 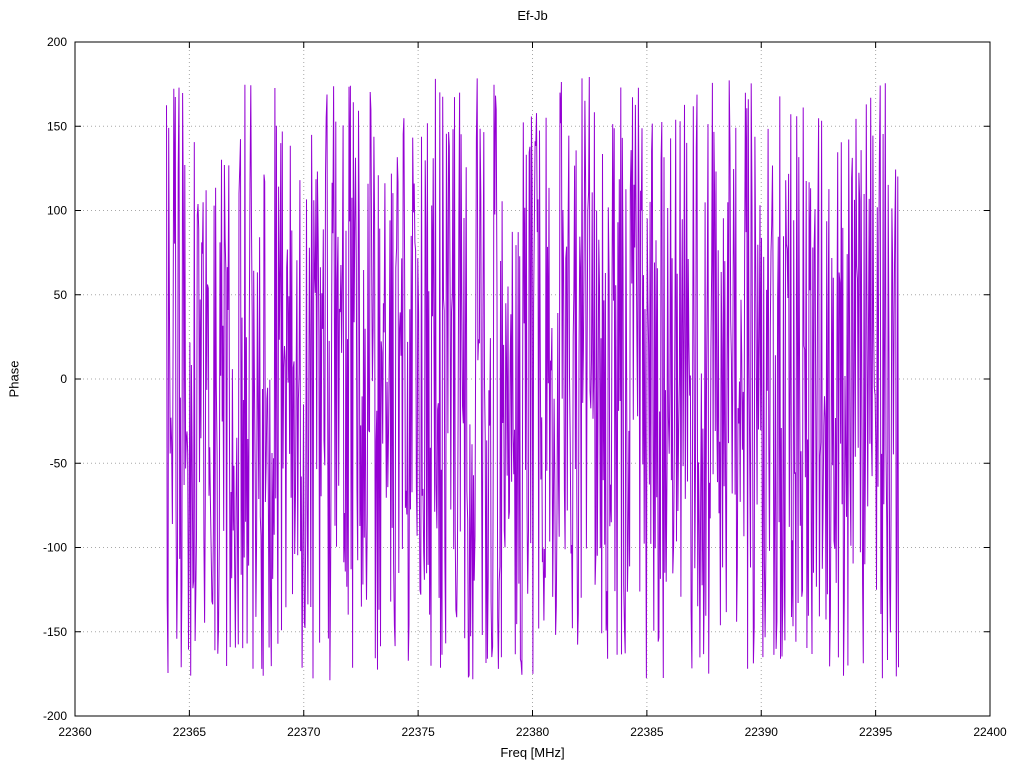 What do you see at coordinates (532, 15) in the screenshot?
I see `chart-title: Ef-Jb` at bounding box center [532, 15].